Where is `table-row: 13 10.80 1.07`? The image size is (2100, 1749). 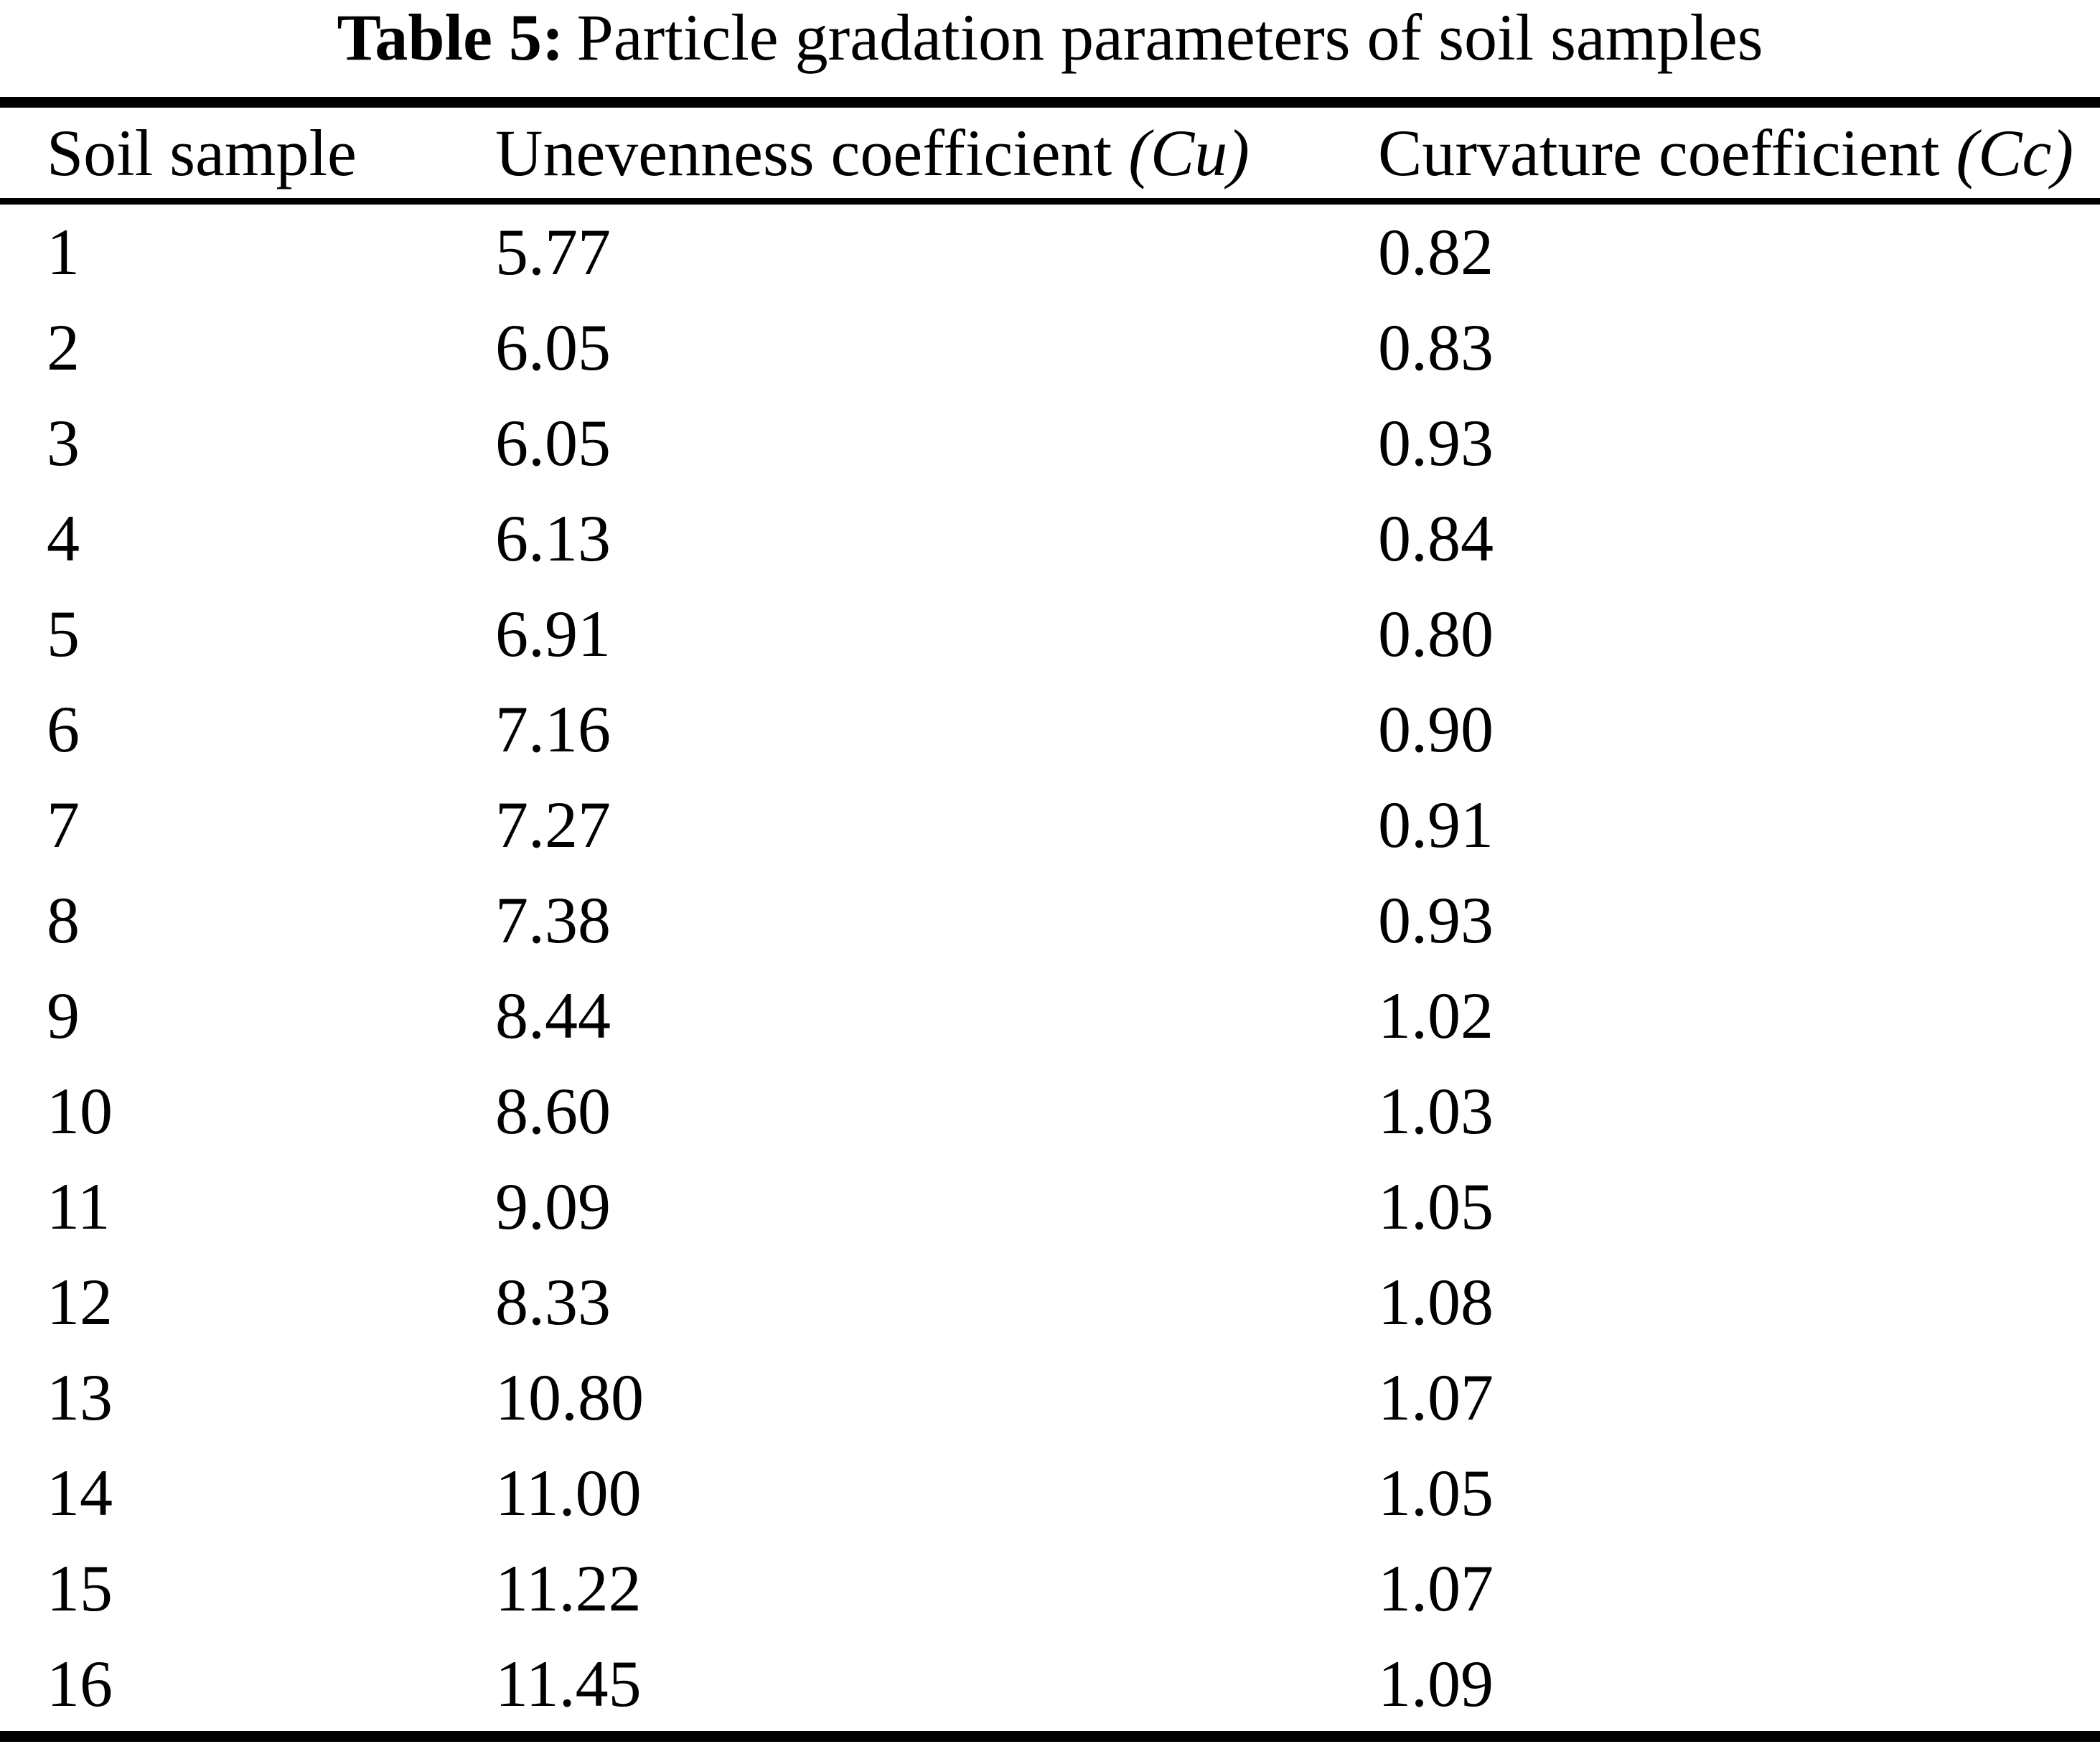
table-row: 13 10.80 1.07 is located at coordinates (1050, 1397).